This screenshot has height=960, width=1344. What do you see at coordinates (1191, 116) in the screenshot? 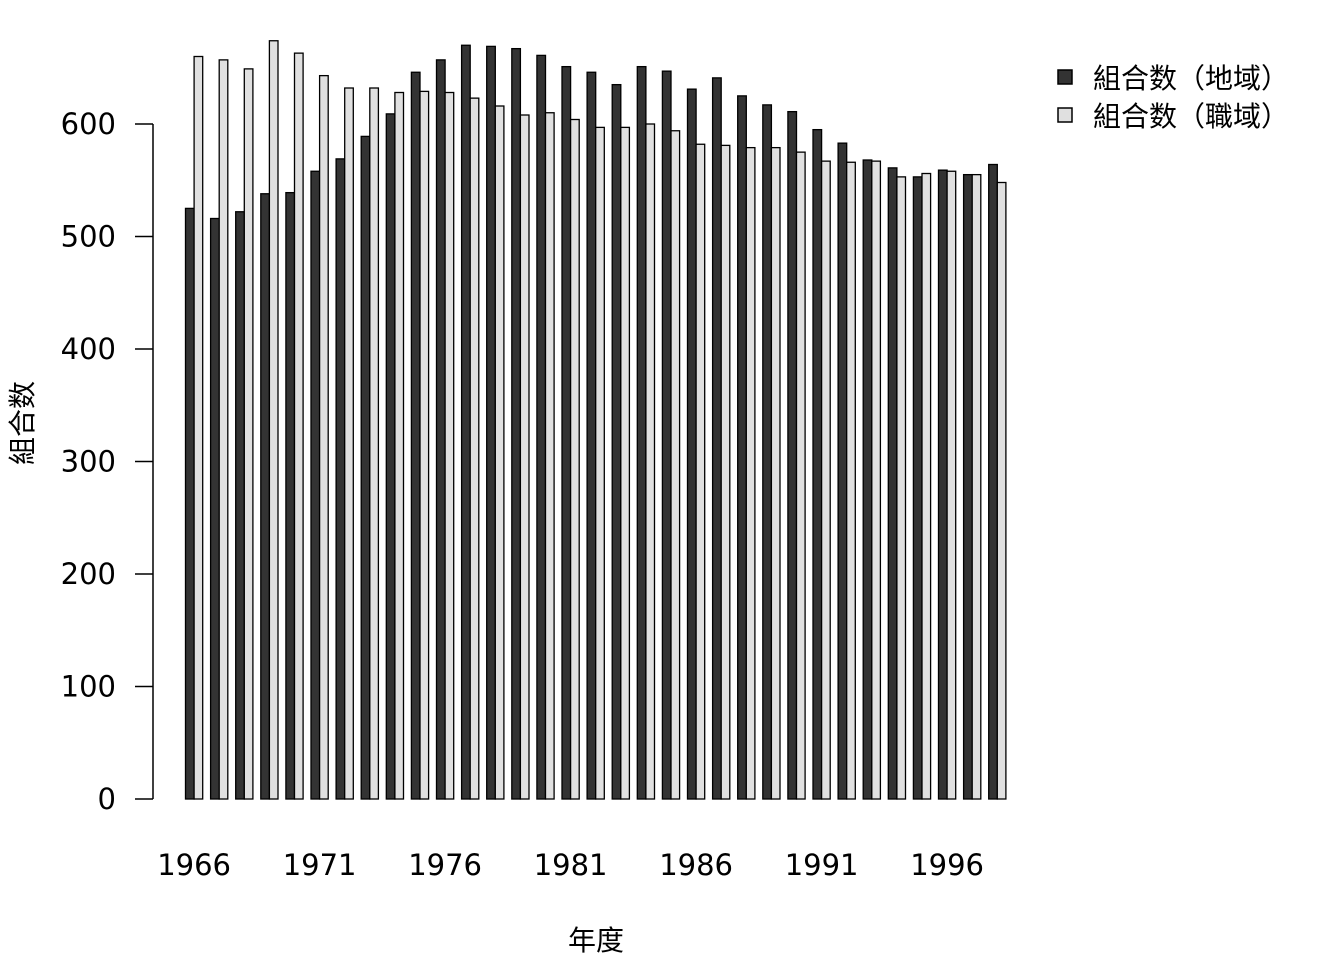
I see `legend-label-series-2: 組合数（職域）` at bounding box center [1191, 116].